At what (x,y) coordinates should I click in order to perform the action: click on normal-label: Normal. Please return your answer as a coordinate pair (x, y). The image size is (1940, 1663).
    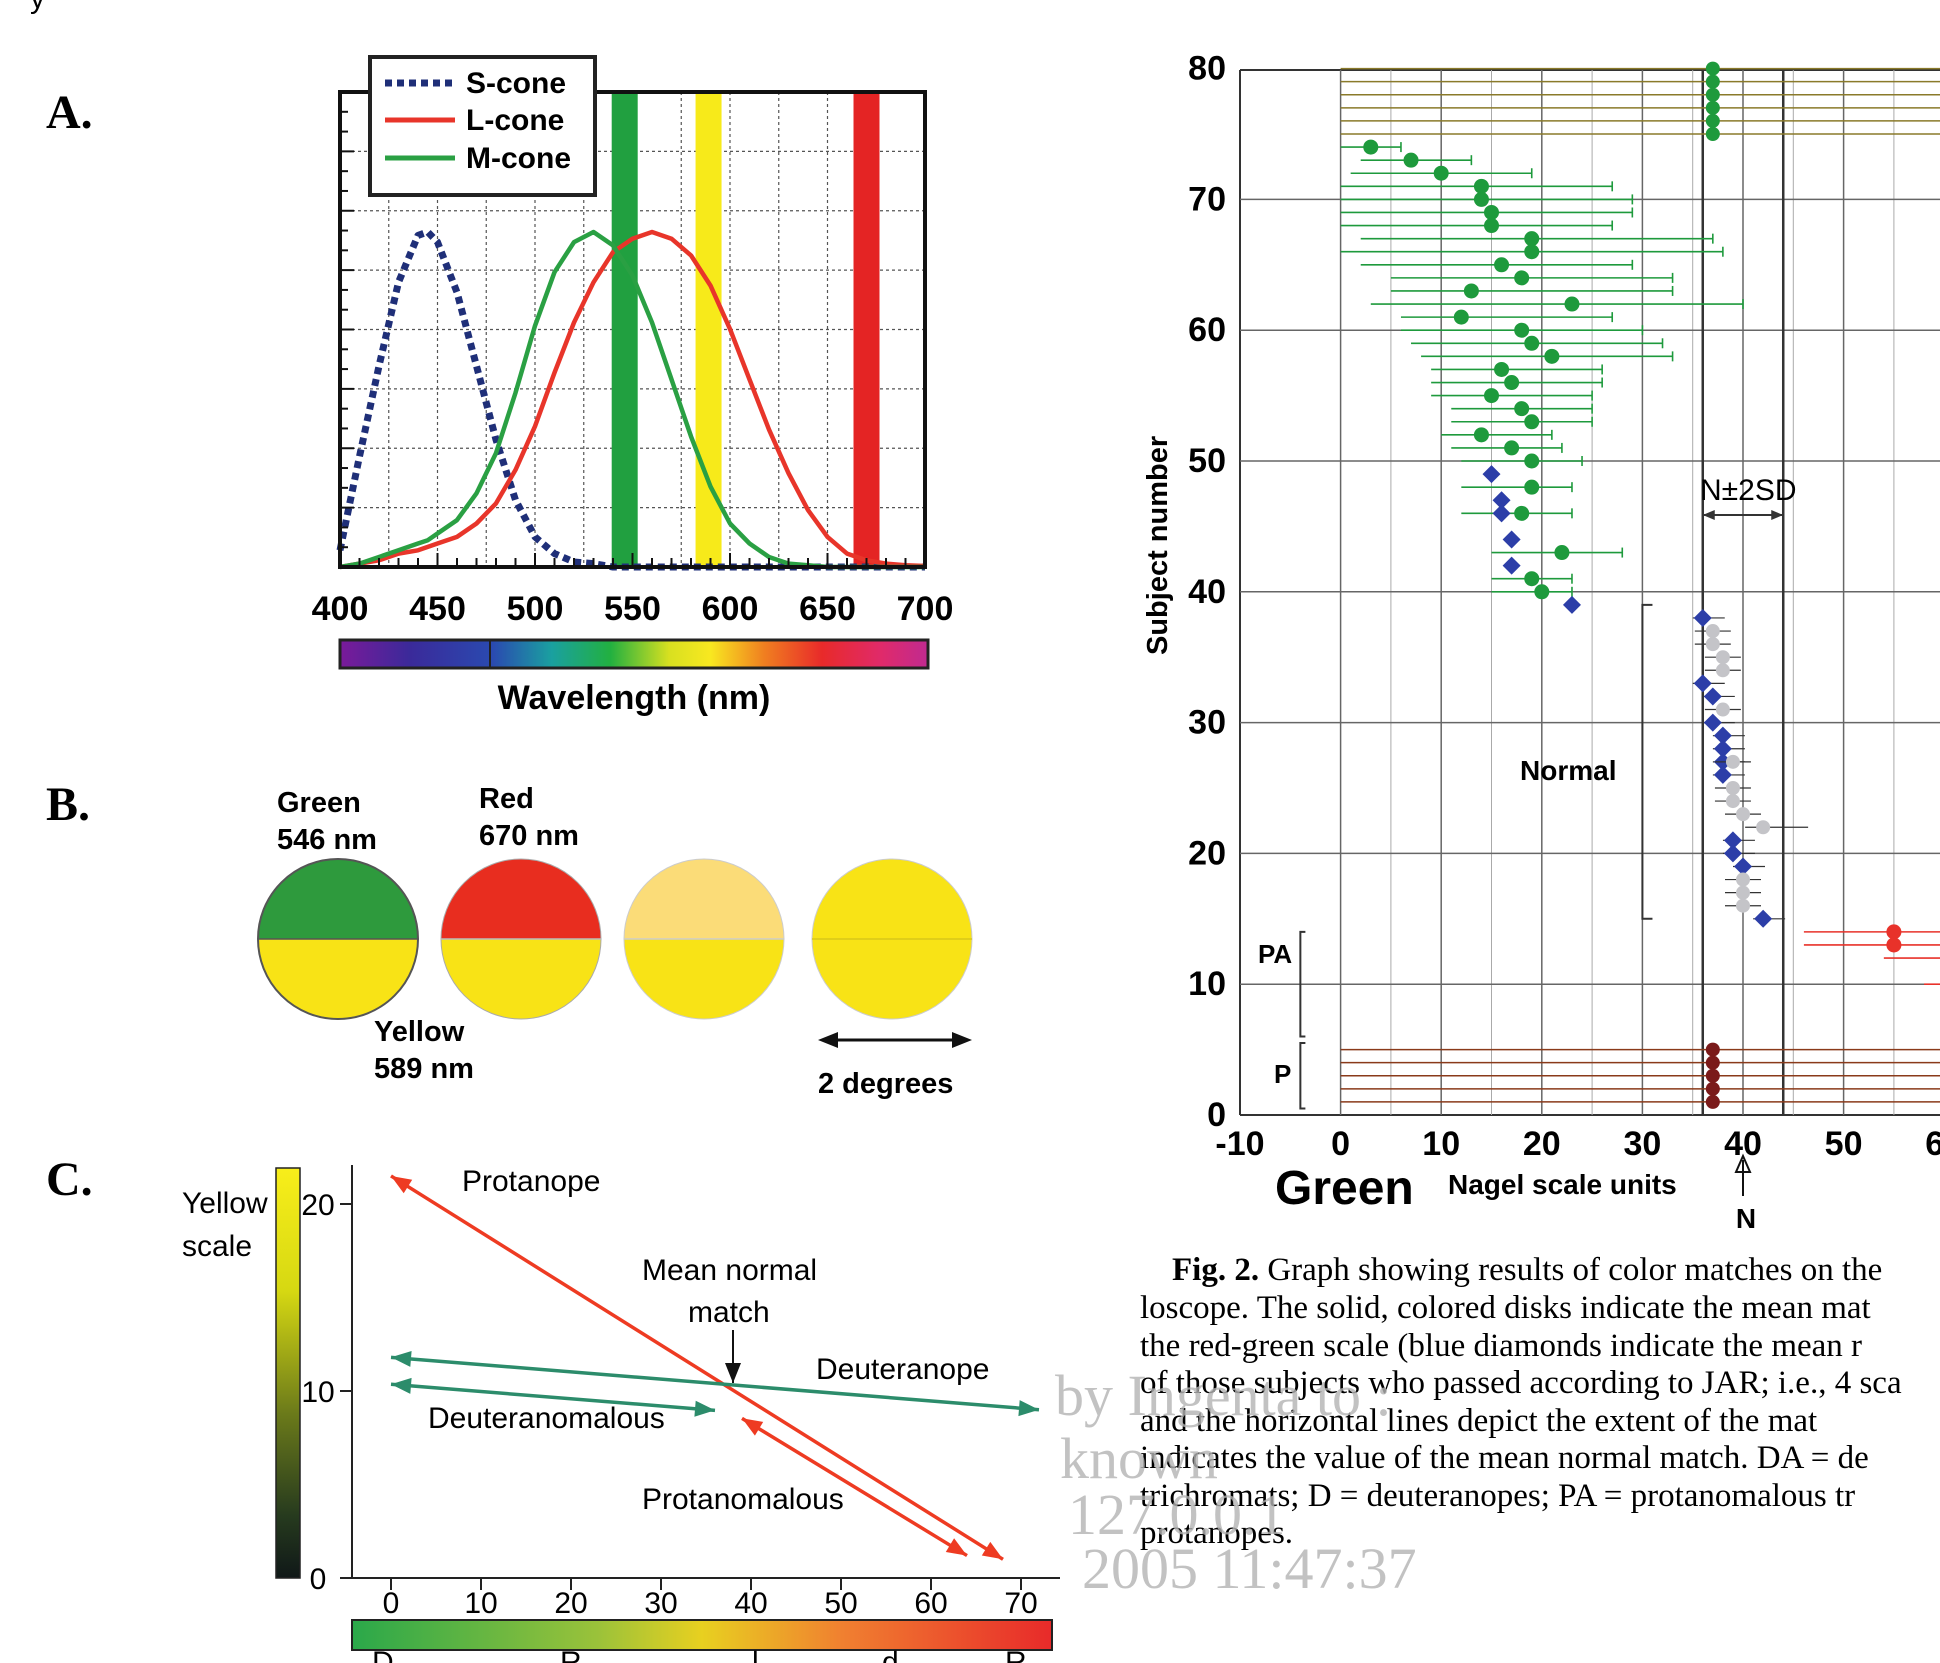
    Looking at the image, I should click on (1568, 770).